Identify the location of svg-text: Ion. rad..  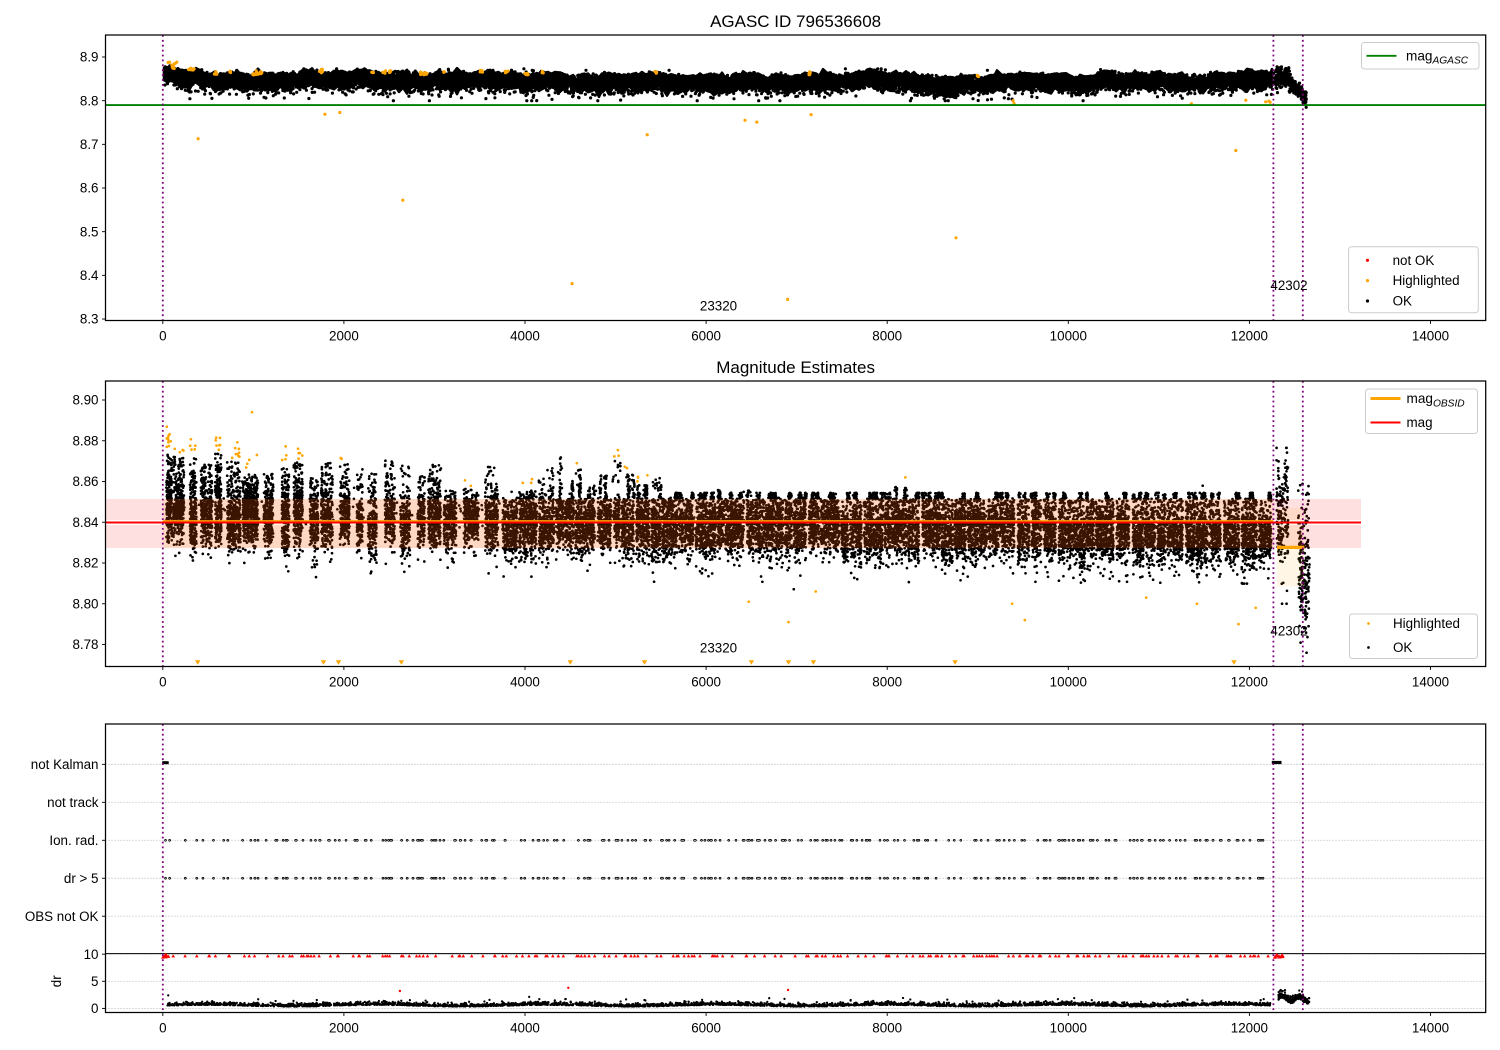
(73, 840).